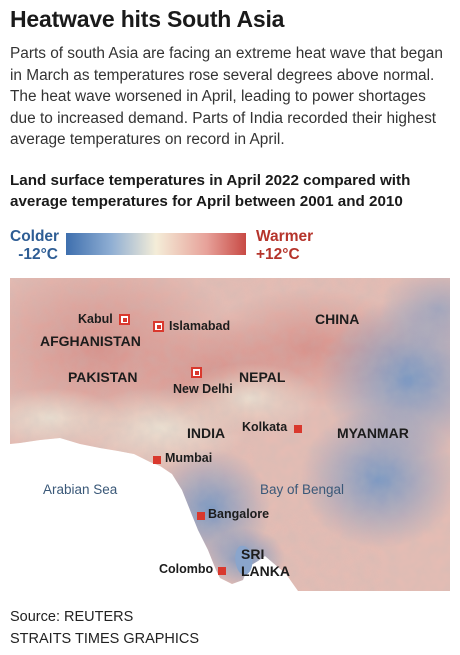 The width and height of the screenshot is (460, 655). What do you see at coordinates (158, 326) in the screenshot?
I see `capital-marker-islamabad` at bounding box center [158, 326].